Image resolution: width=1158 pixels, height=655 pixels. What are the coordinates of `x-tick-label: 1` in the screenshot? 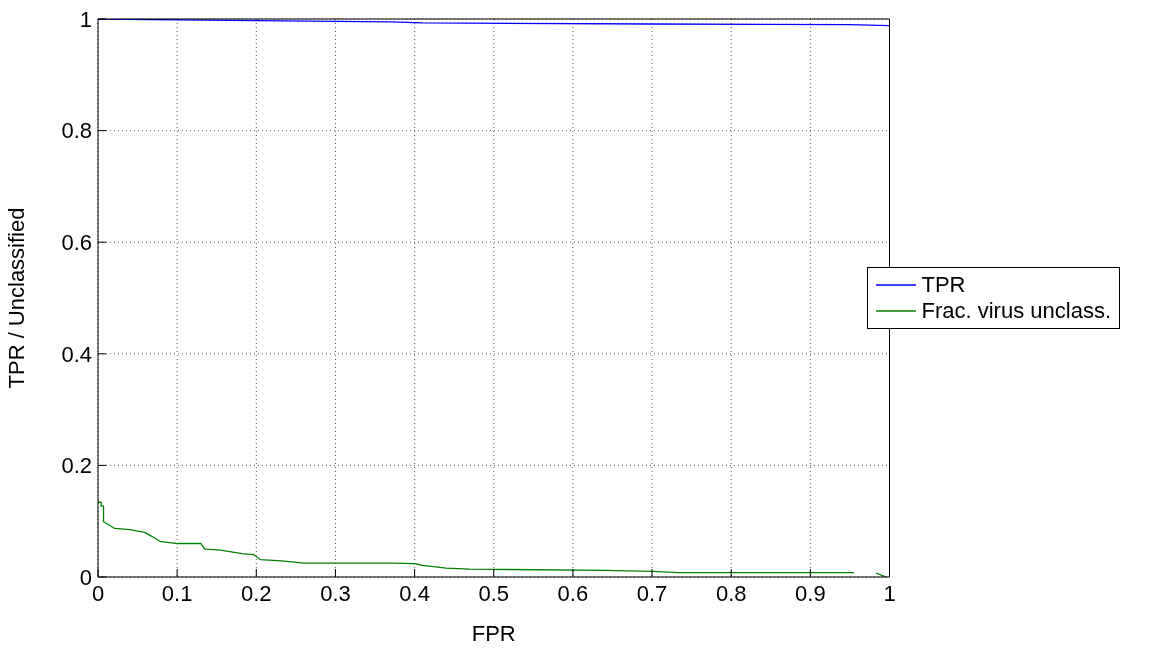 It's located at (889, 593).